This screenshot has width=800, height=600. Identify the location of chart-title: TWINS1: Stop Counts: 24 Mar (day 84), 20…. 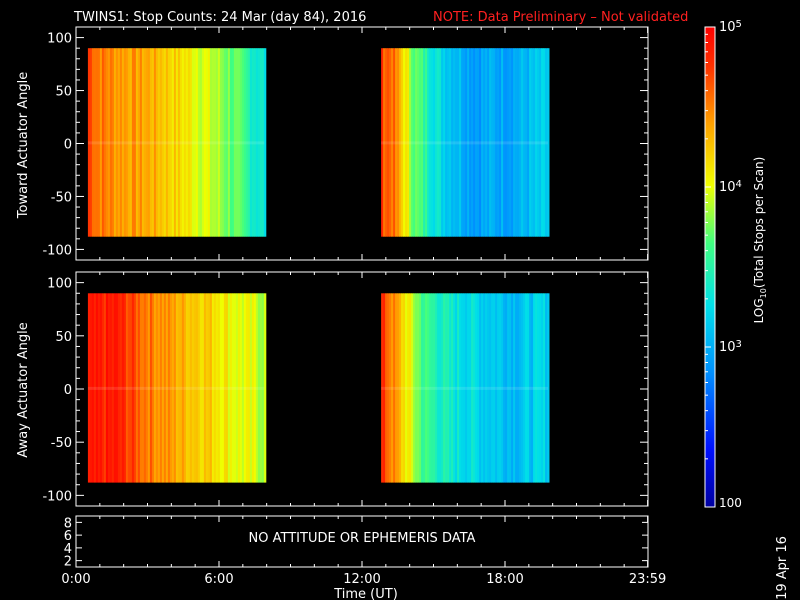
(219, 17).